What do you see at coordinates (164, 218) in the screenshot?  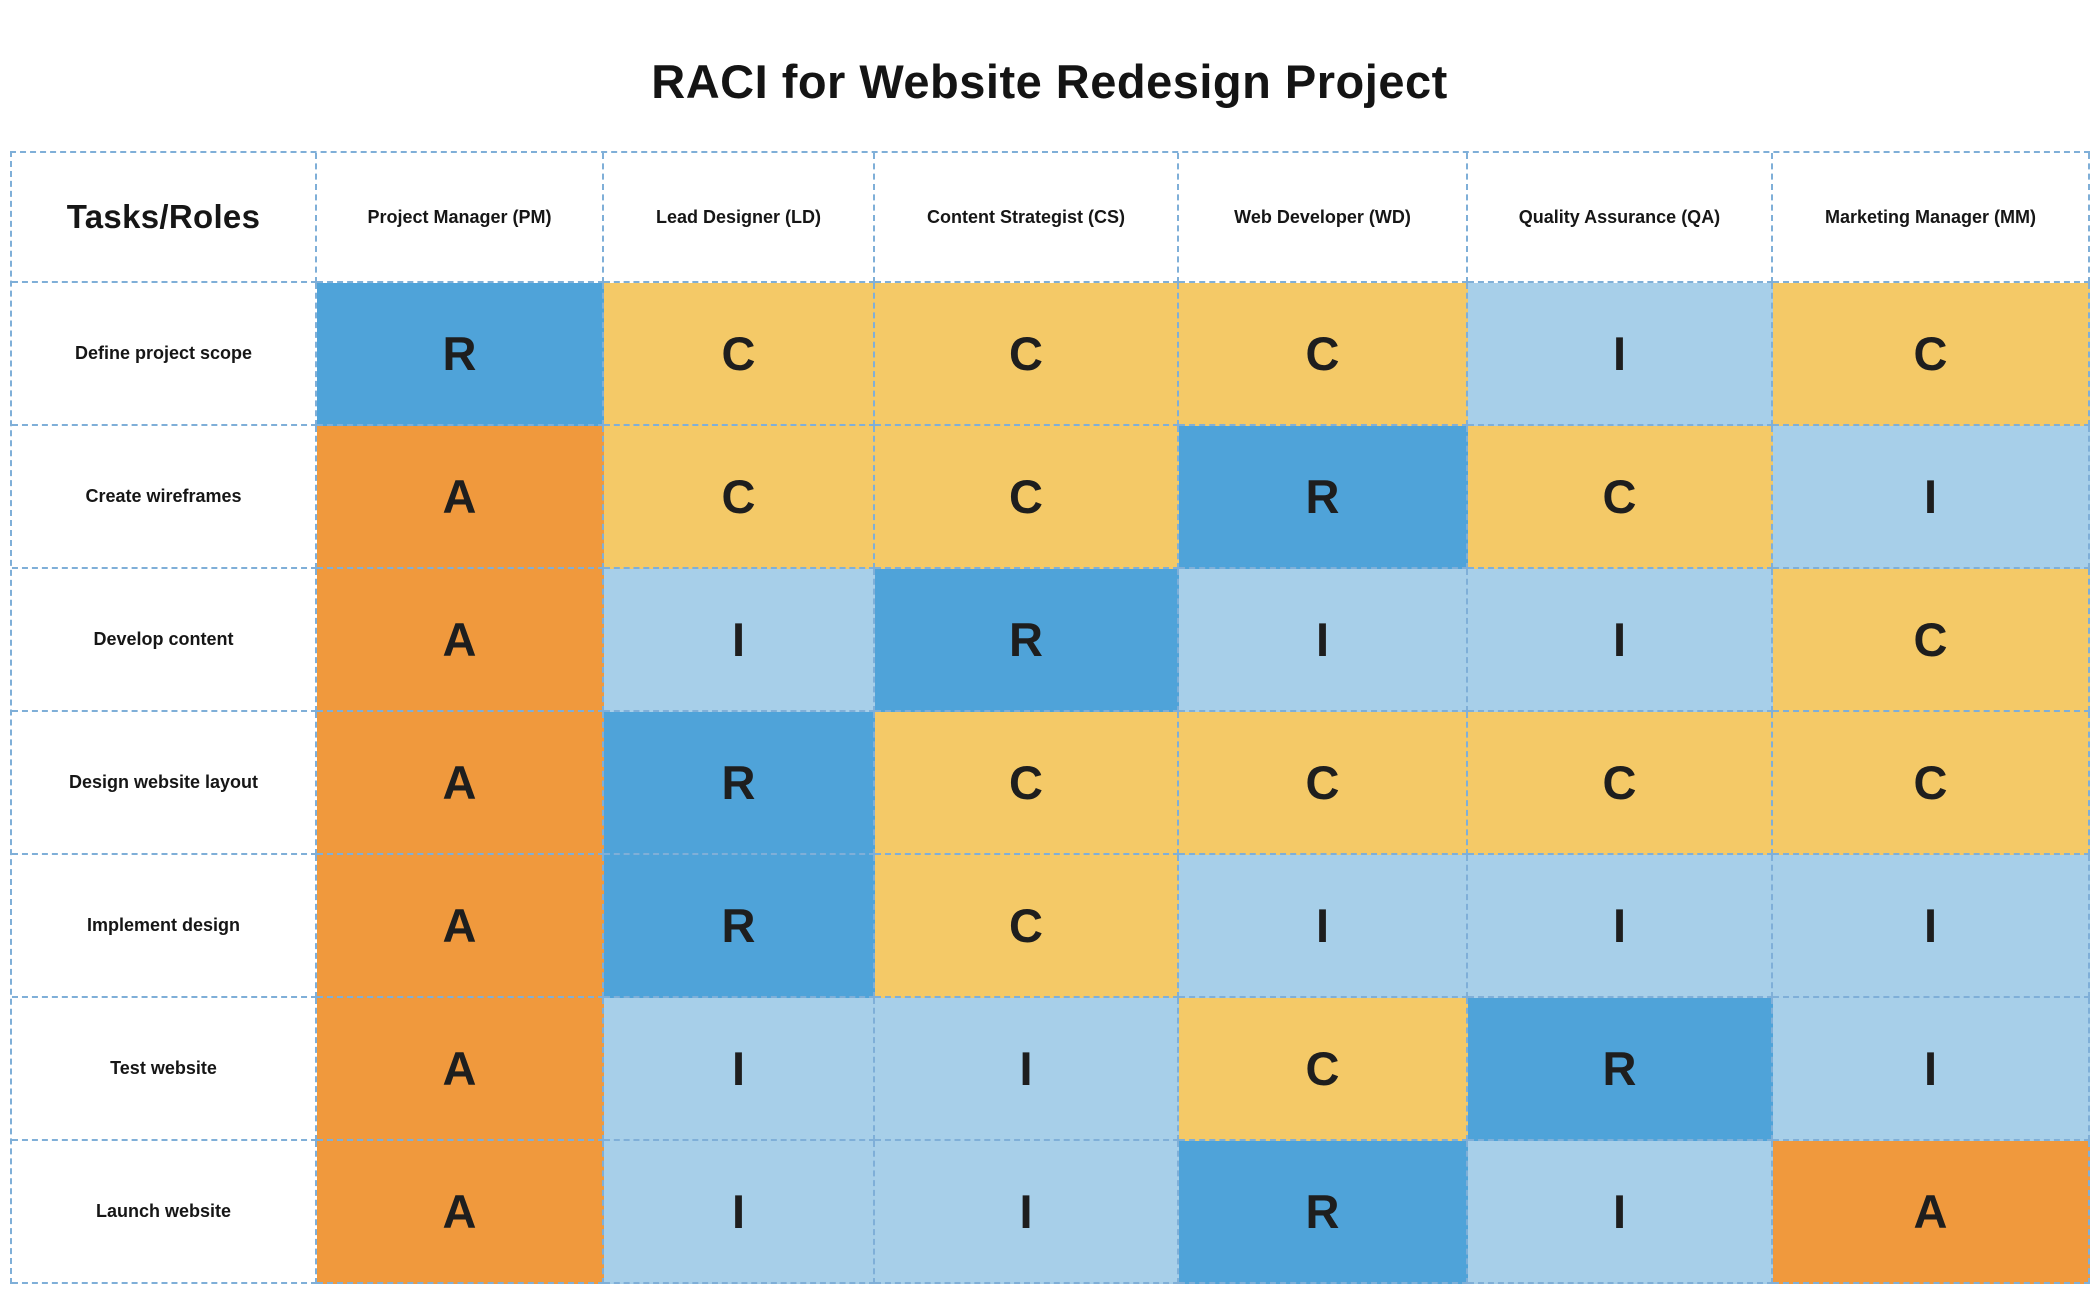 I see `corner-header-tasks-roles: Tasks/Roles` at bounding box center [164, 218].